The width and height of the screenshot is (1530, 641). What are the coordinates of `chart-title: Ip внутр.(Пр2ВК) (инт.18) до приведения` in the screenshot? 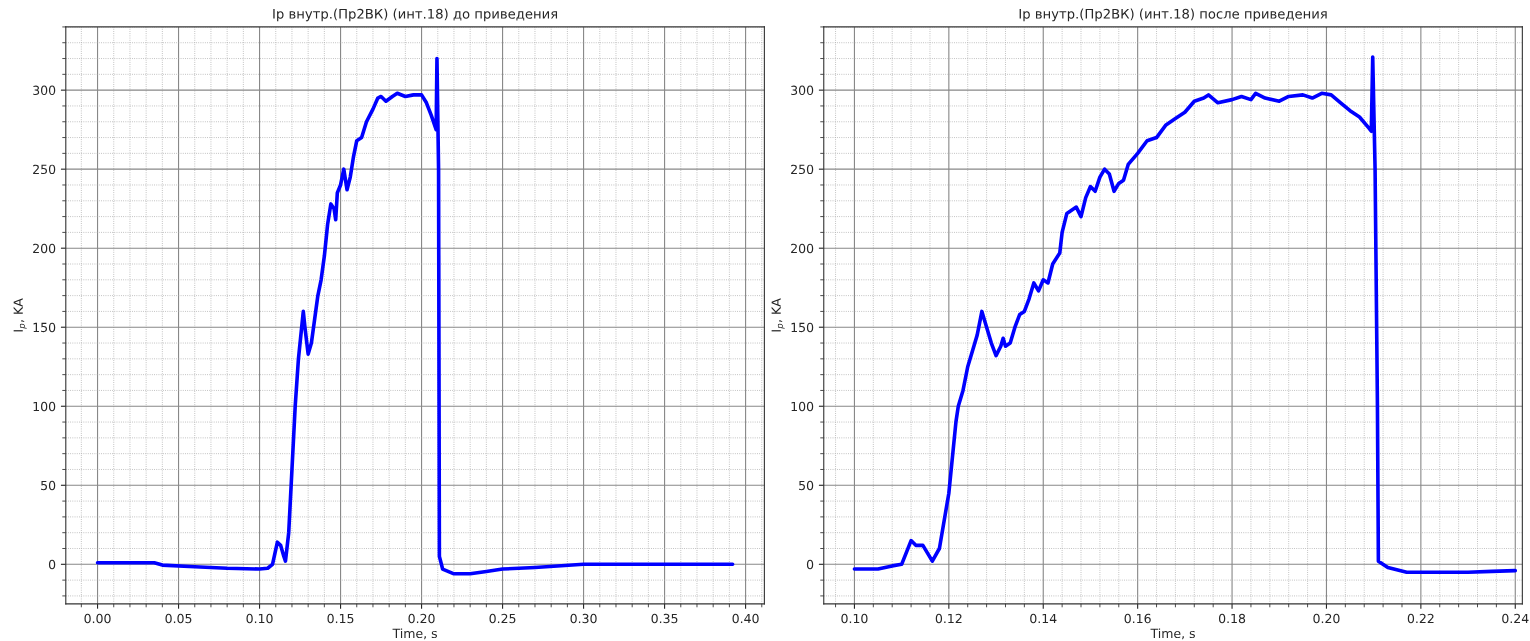 It's located at (415, 15).